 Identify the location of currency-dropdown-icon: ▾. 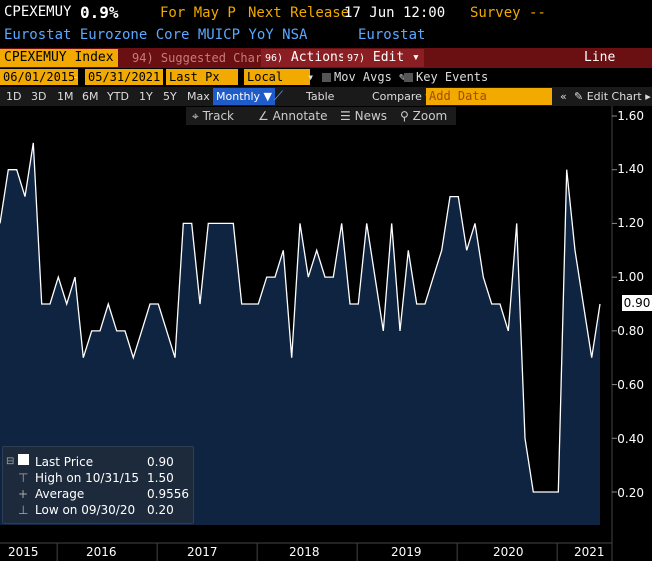
(311, 77).